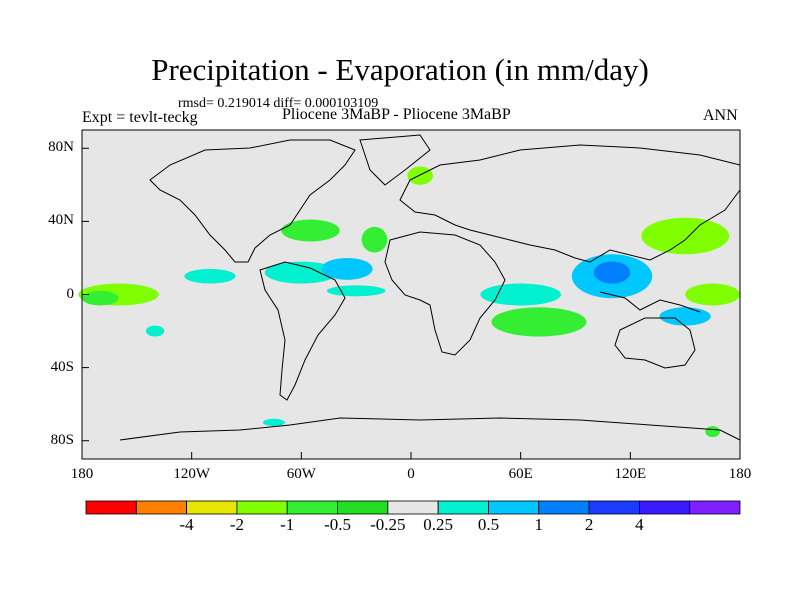  What do you see at coordinates (639, 524) in the screenshot?
I see `colorbar-label: 4` at bounding box center [639, 524].